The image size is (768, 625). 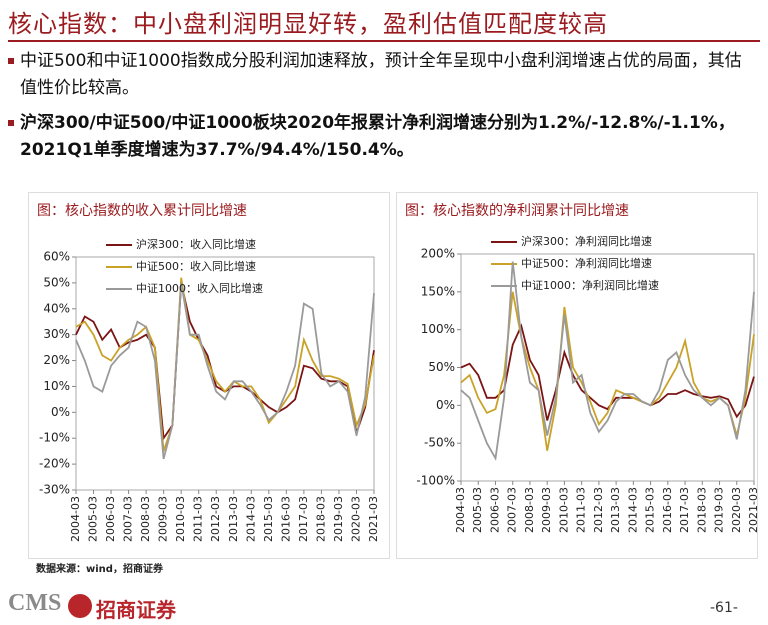 I want to click on legend-label: 中证1000：净利润同比增速, so click(x=590, y=285).